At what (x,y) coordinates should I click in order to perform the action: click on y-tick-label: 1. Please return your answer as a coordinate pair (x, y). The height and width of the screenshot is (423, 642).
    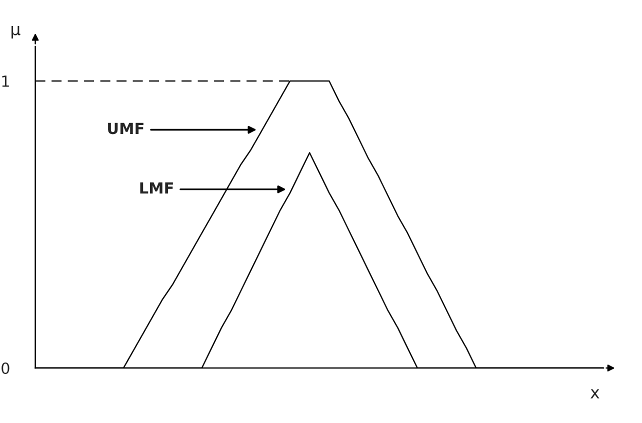
    Looking at the image, I should click on (5, 81).